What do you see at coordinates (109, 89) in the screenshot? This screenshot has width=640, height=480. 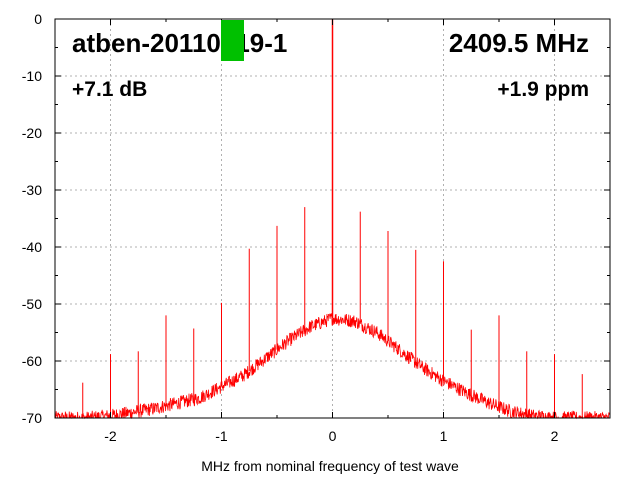 I see `gain-label: +7.1 dB` at bounding box center [109, 89].